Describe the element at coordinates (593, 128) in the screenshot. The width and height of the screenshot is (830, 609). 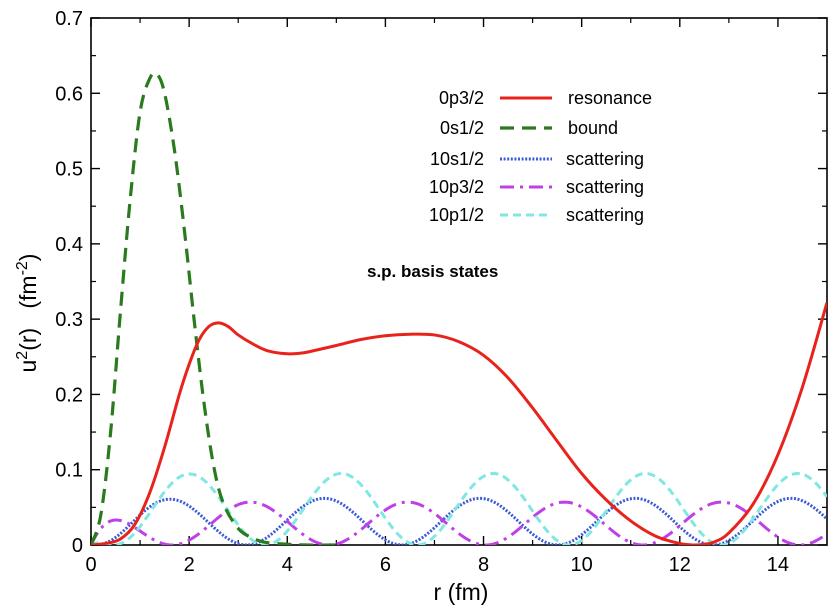
I see `legend-type-label: bound` at that location.